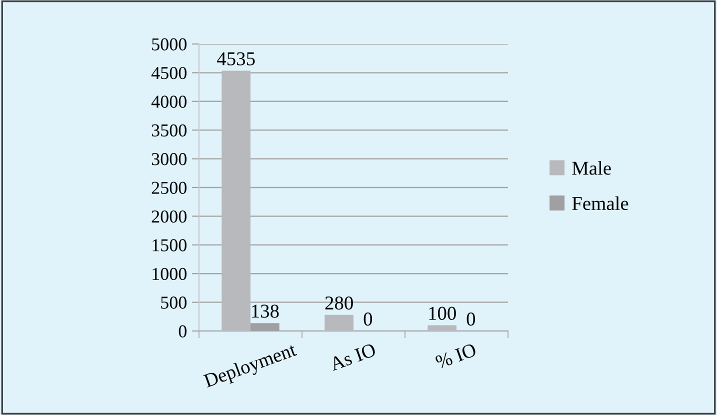  What do you see at coordinates (591, 168) in the screenshot?
I see `legend-label: Male` at bounding box center [591, 168].